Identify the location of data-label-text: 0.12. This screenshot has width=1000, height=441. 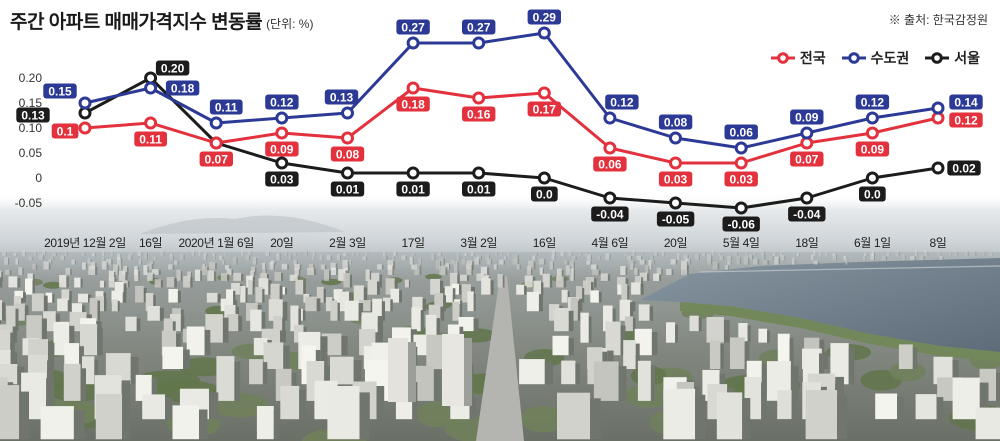
(966, 120).